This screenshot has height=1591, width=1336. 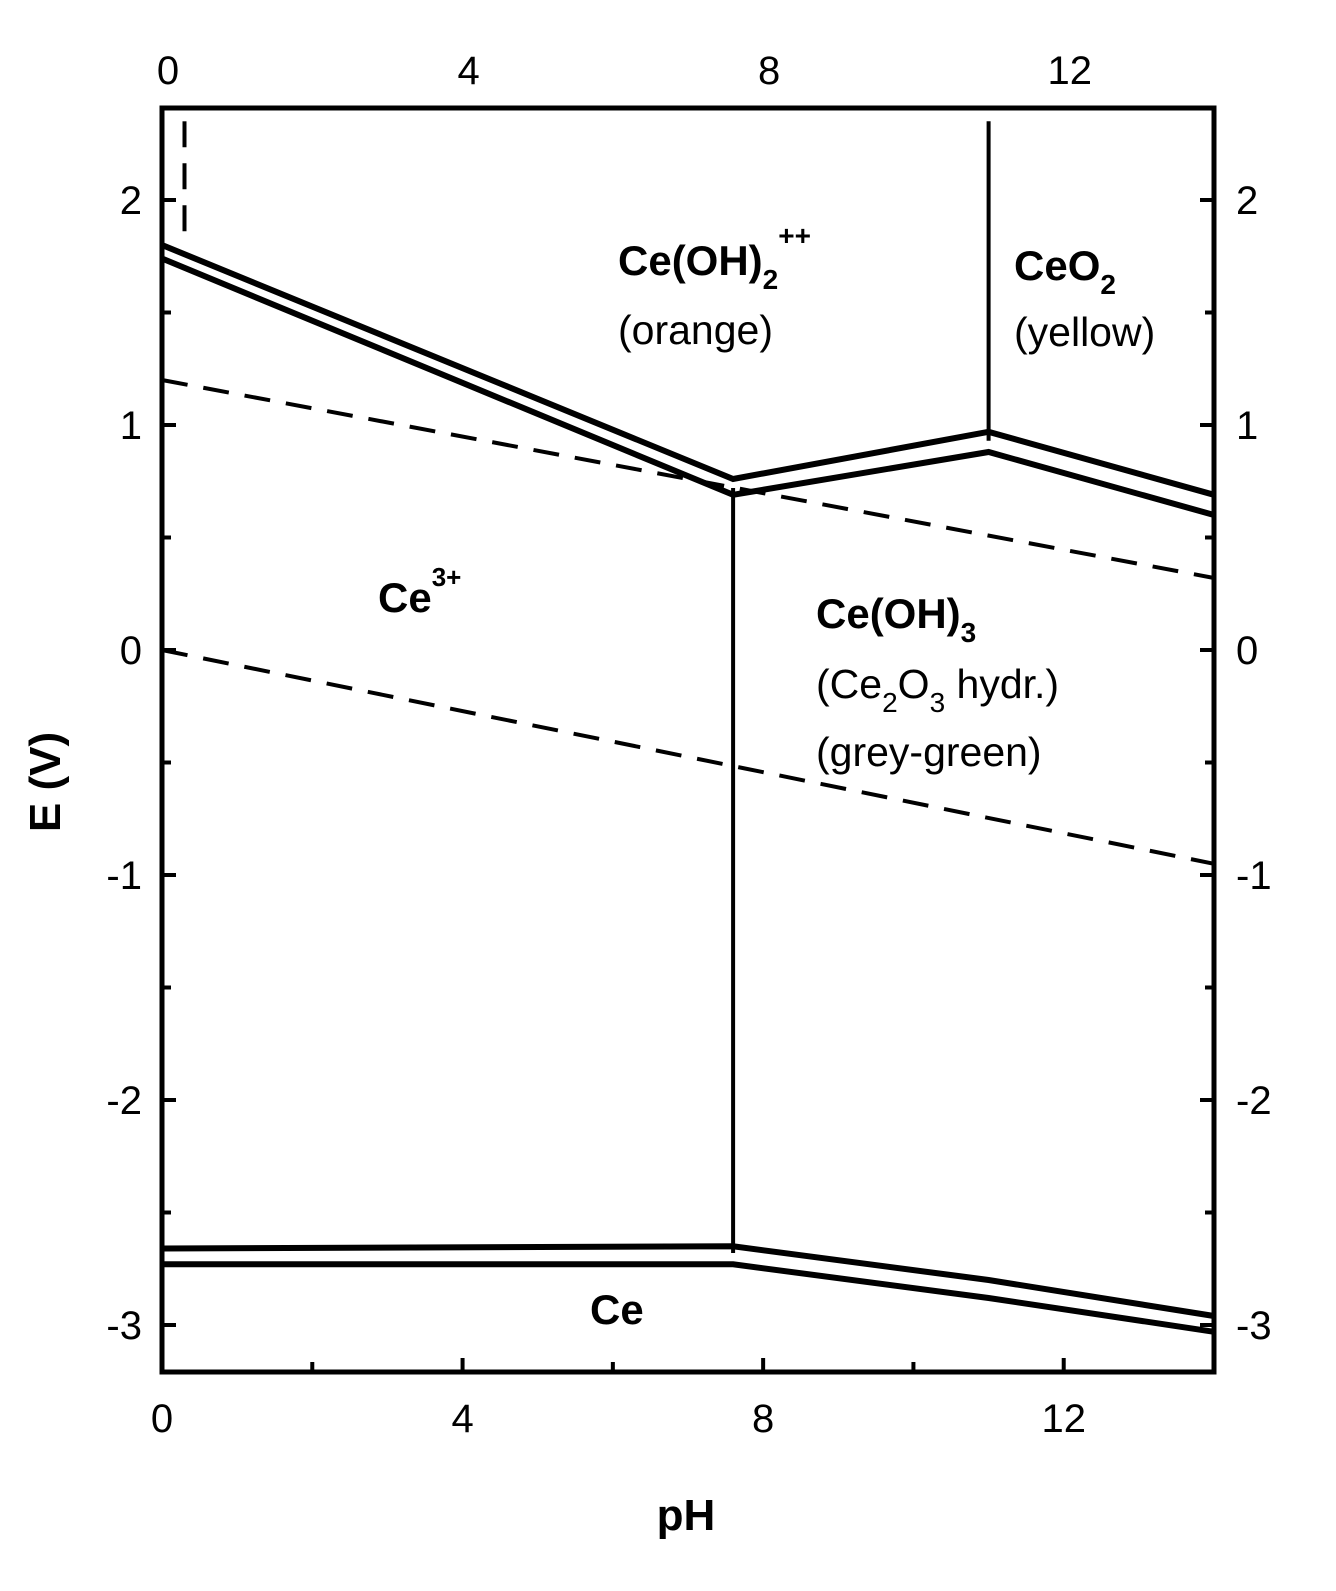 I want to click on y-tick-label-right: 1, so click(x=1247, y=426).